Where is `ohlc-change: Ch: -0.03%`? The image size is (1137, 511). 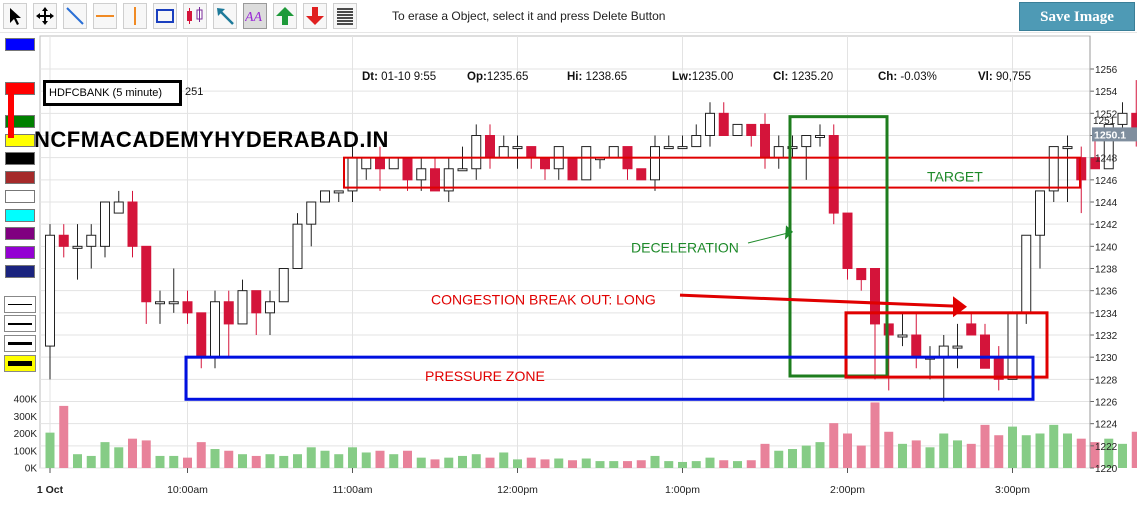
ohlc-change: Ch: -0.03% is located at coordinates (907, 77).